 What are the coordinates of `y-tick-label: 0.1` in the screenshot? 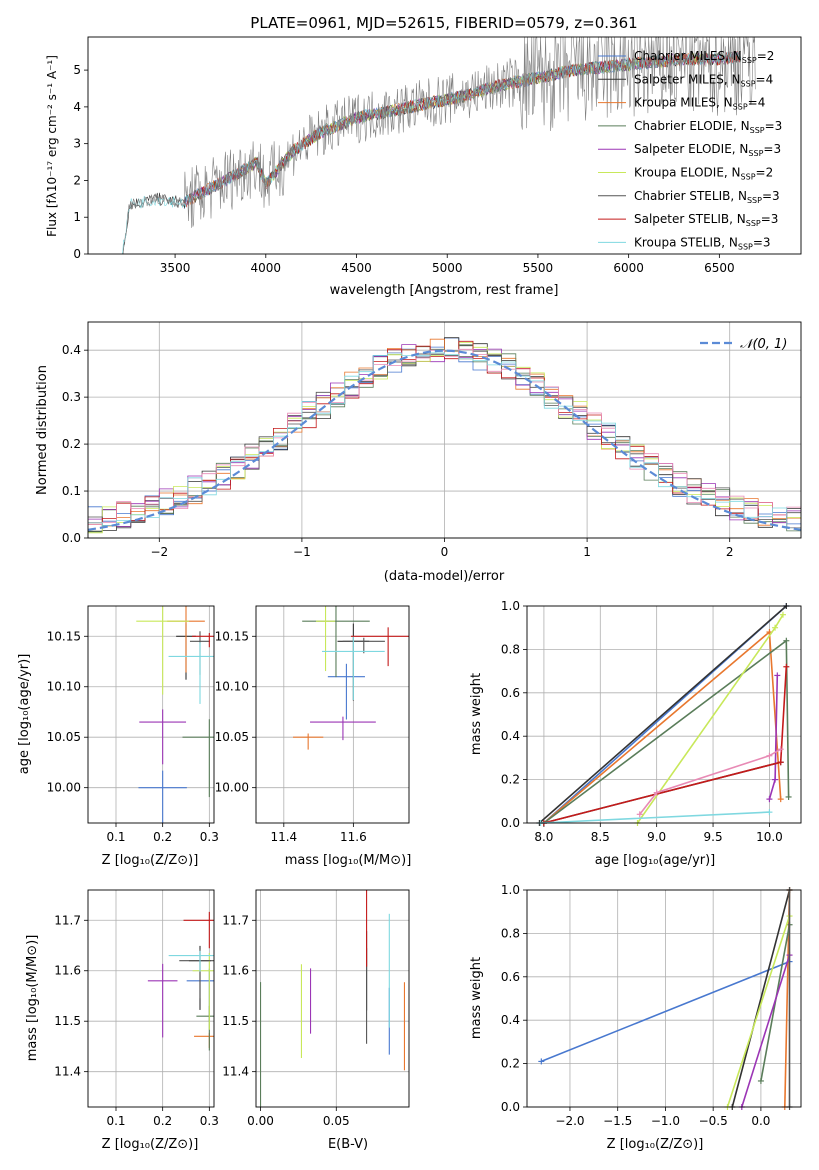 It's located at (71, 491).